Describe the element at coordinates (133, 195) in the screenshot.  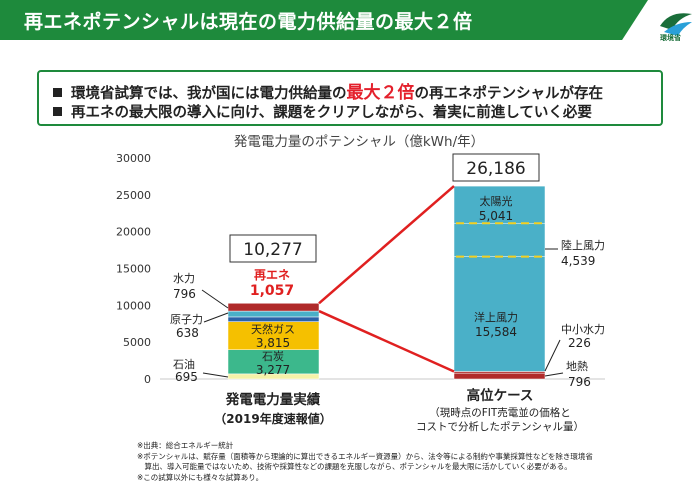
I see `y-tick-label: 25000` at that location.